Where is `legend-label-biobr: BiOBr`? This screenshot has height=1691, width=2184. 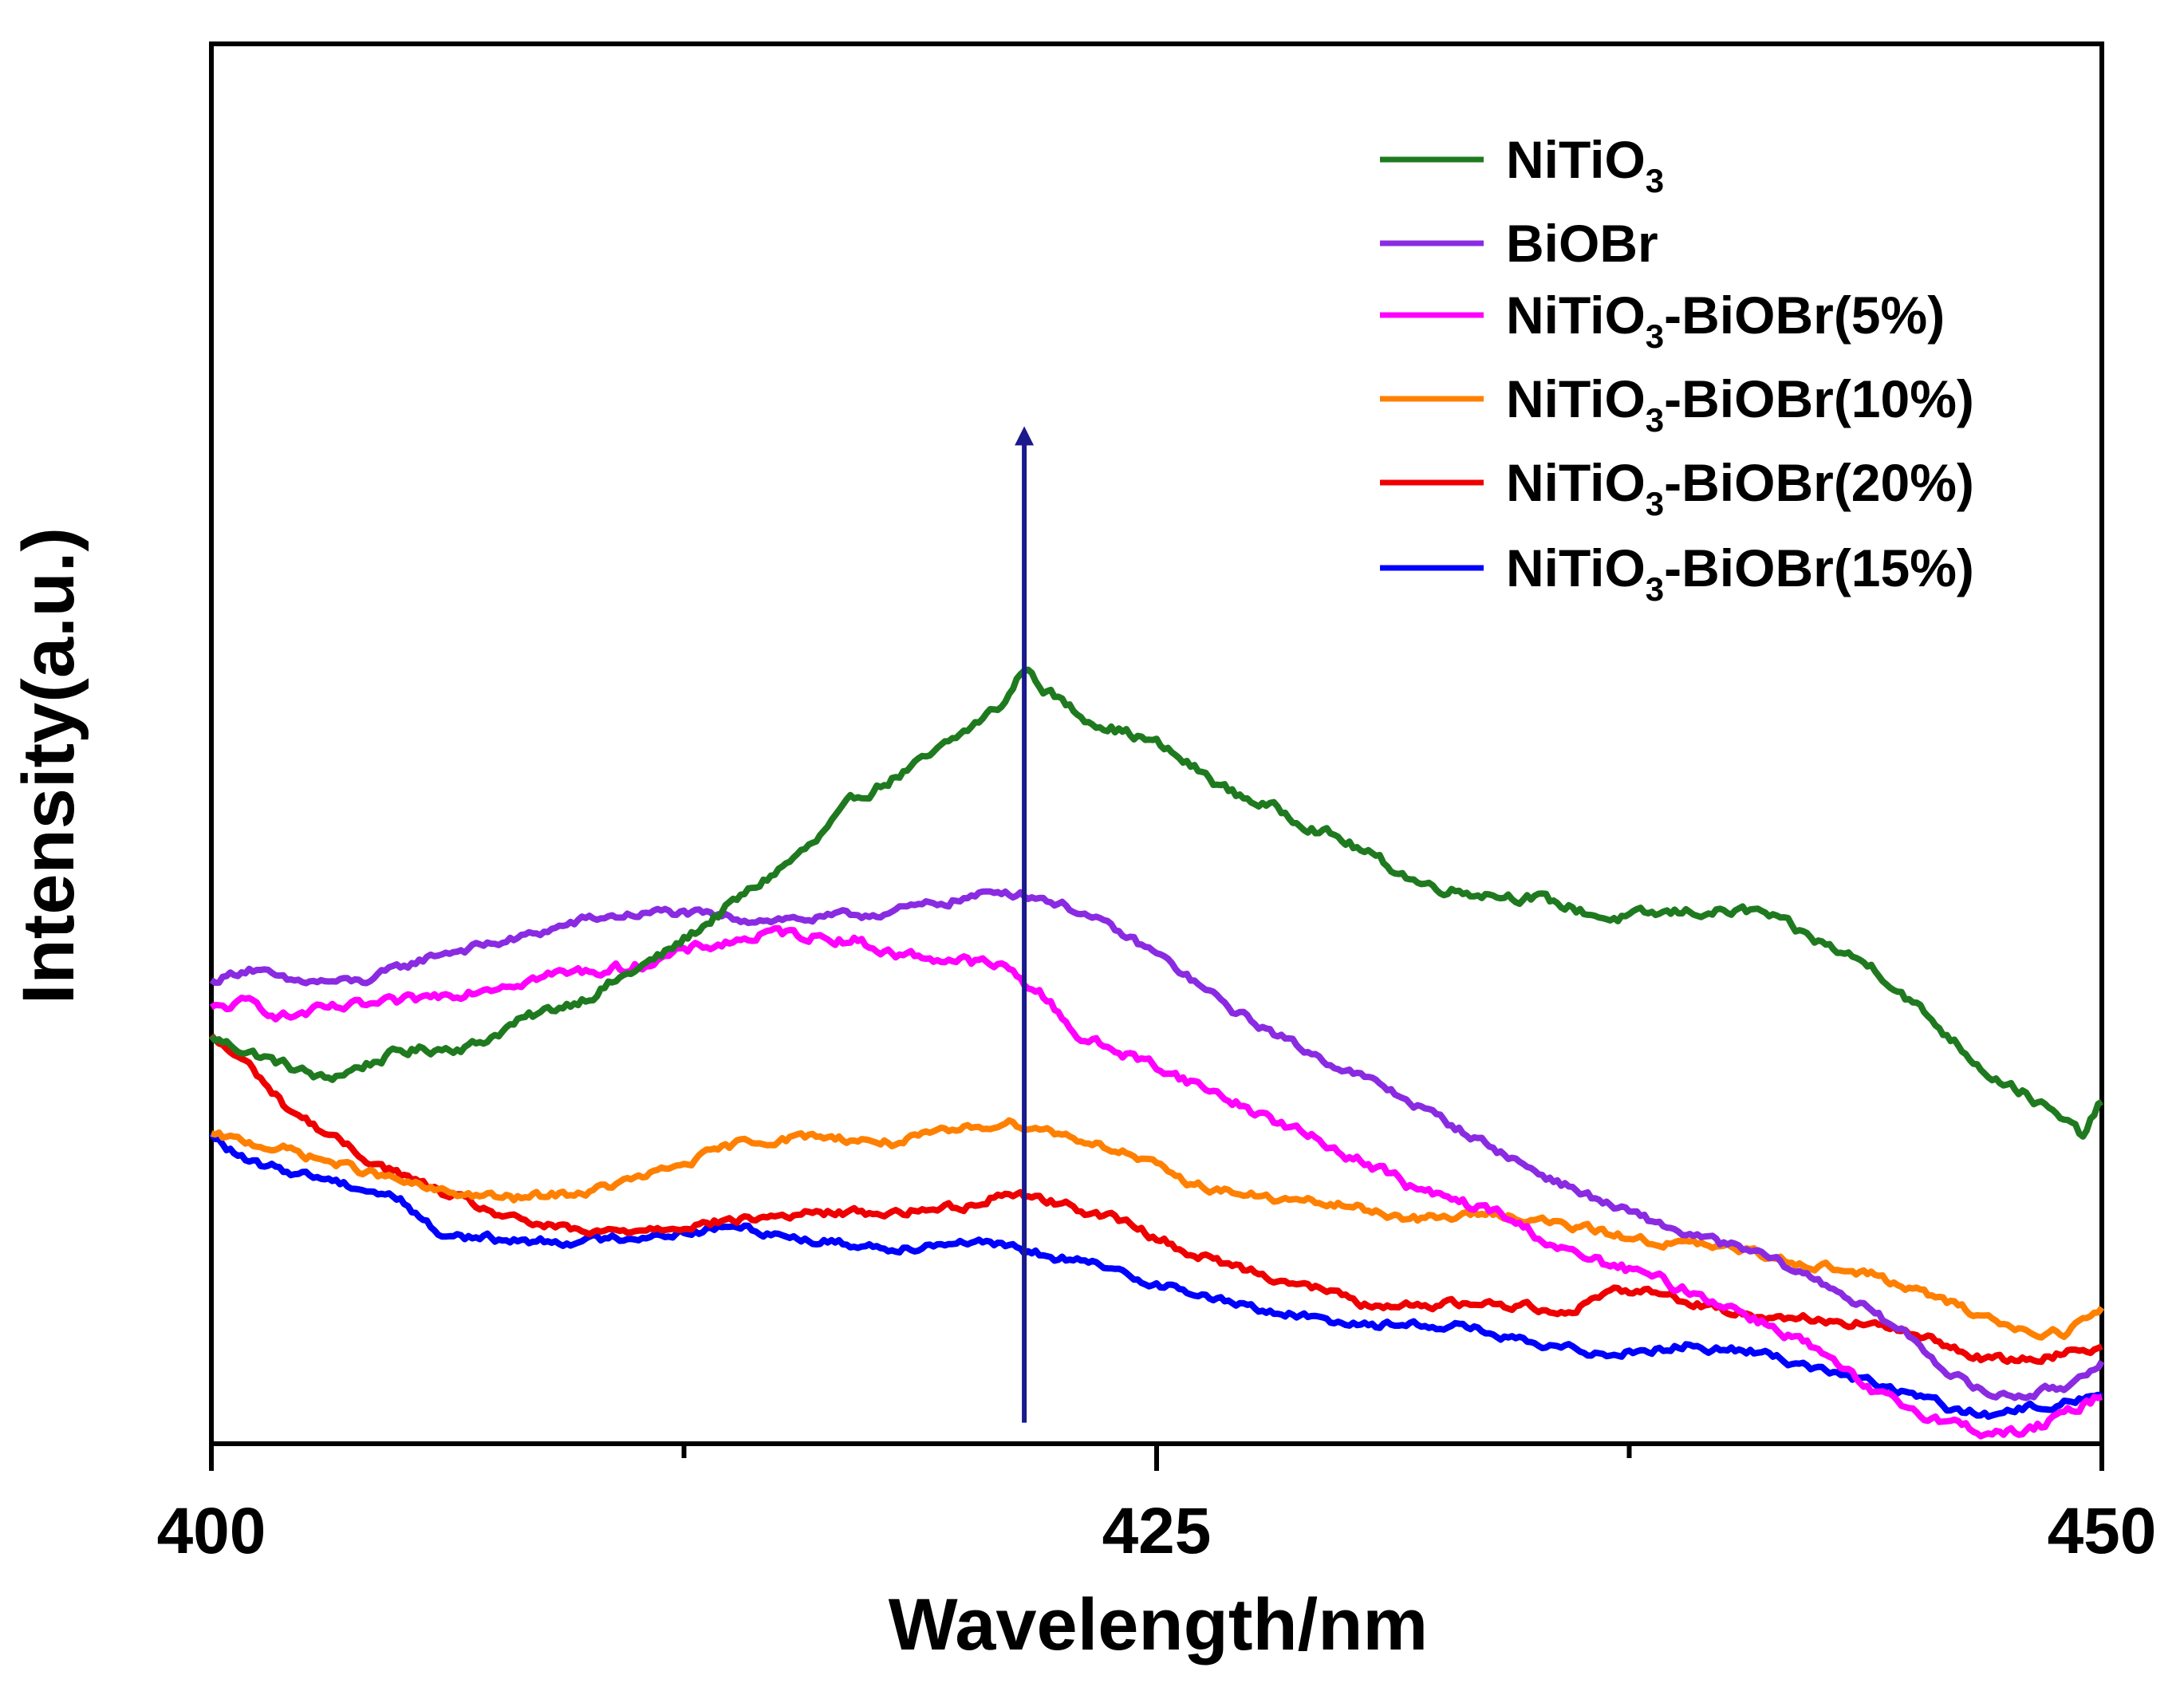
legend-label-biobr: BiOBr is located at coordinates (1582, 244).